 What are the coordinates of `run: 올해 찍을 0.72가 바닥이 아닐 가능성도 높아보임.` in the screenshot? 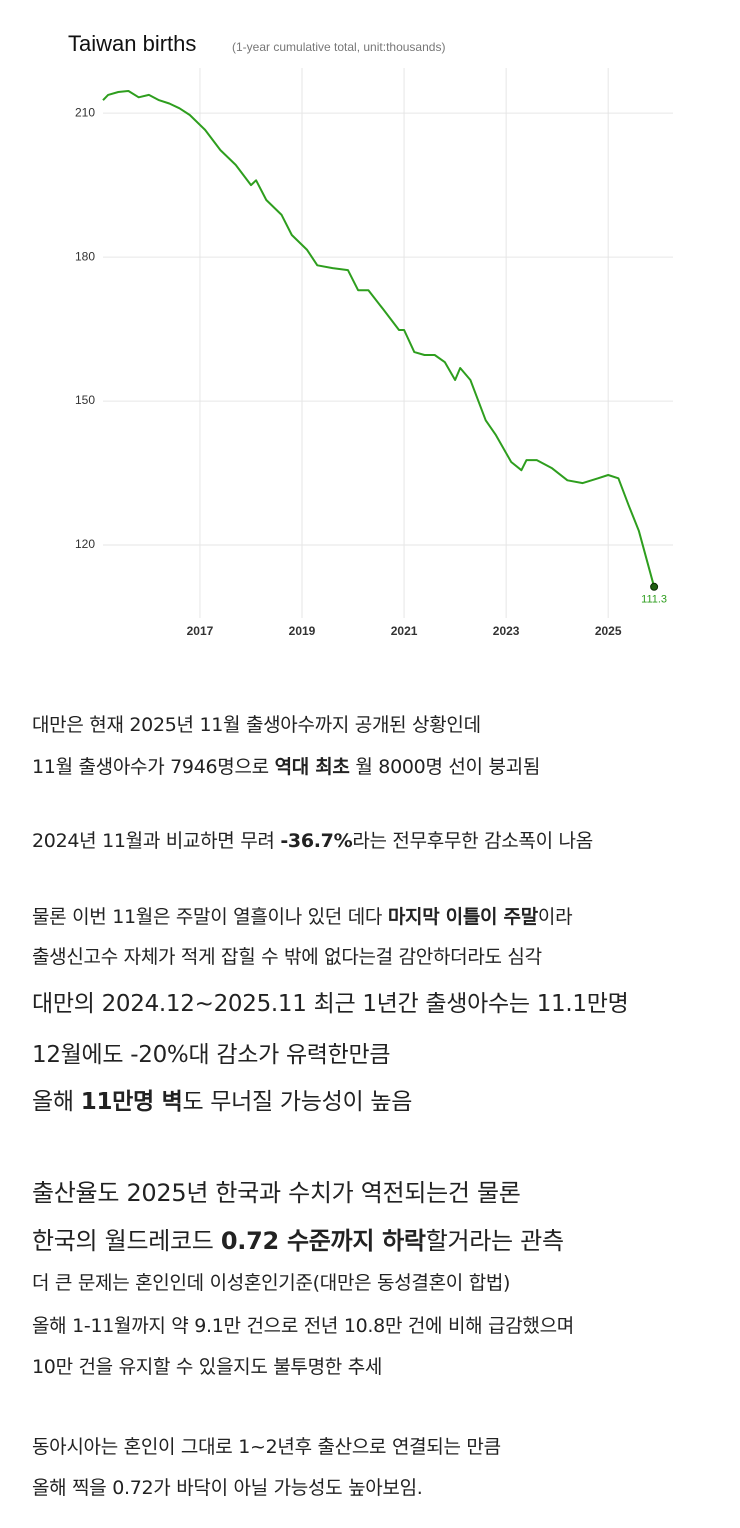 It's located at (227, 1488).